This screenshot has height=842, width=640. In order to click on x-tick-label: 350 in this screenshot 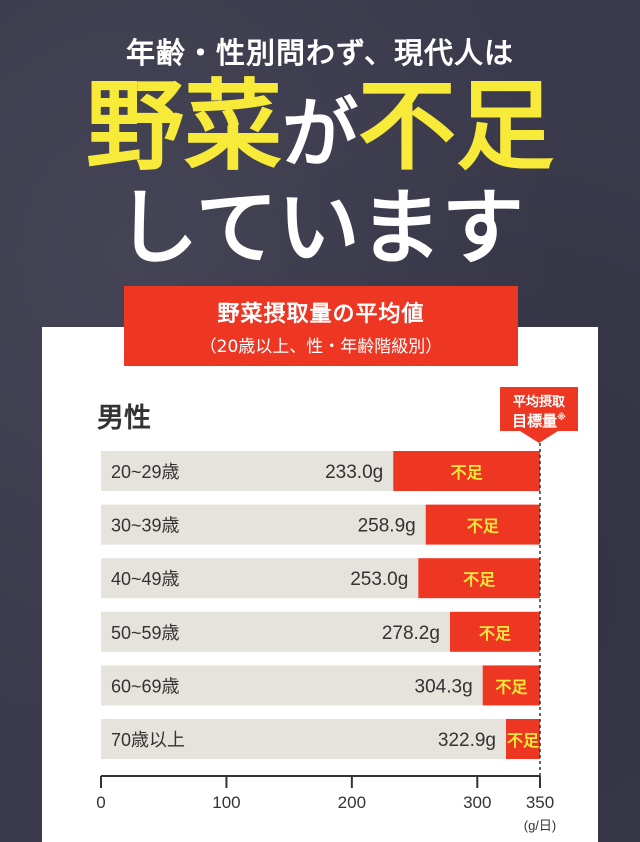, I will do `click(540, 802)`.